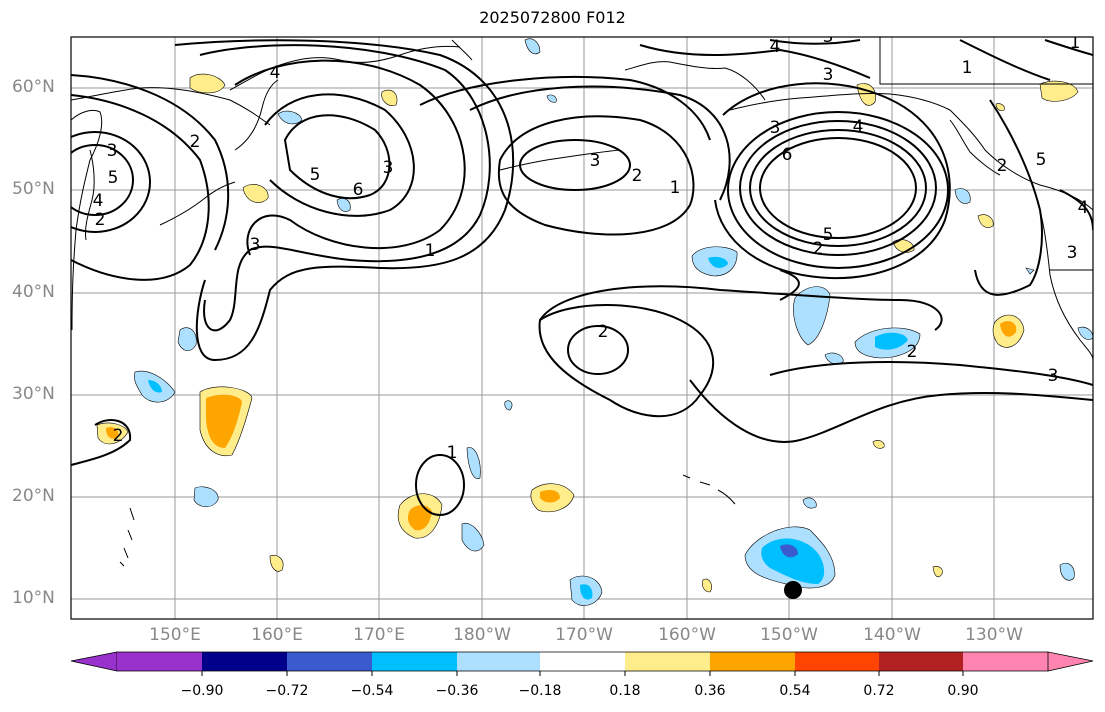 The image size is (1105, 712). I want to click on colorbar-extend-min, so click(94, 661).